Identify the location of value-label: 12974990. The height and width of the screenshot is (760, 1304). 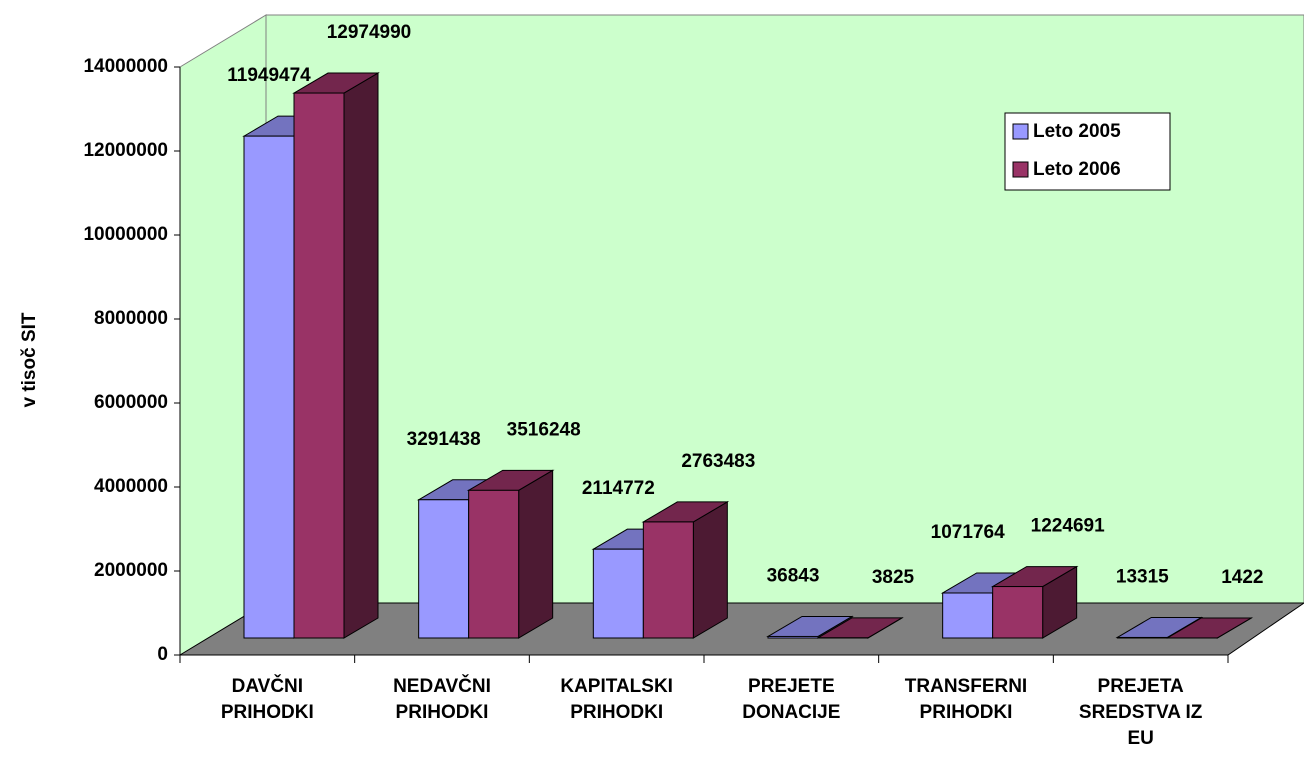
(369, 32).